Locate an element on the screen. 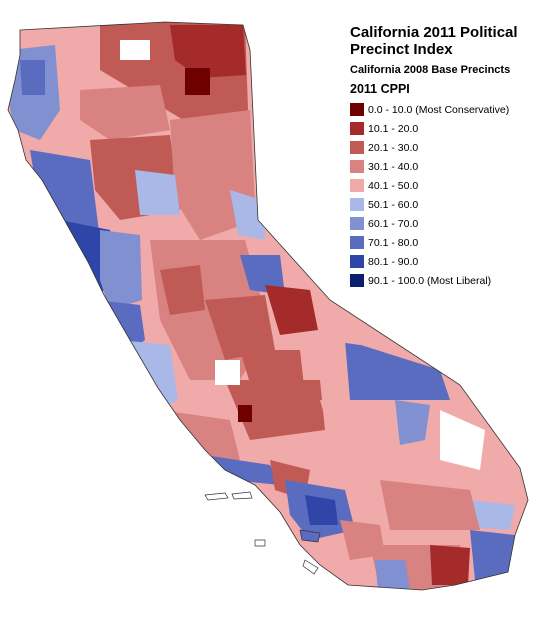 This screenshot has height=619, width=550. region-kern is located at coordinates (275, 410).